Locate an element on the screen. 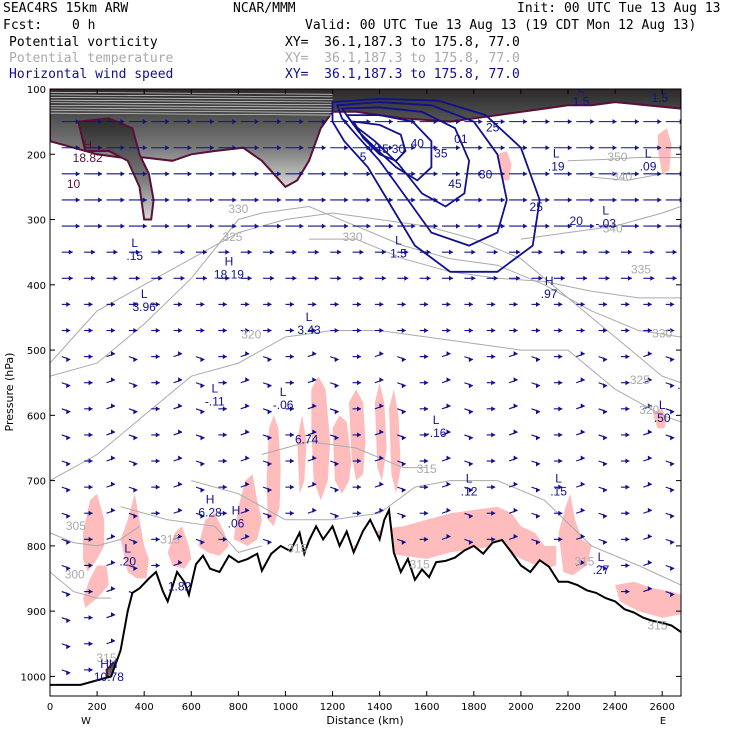  isotach-label: 45 is located at coordinates (455, 184).